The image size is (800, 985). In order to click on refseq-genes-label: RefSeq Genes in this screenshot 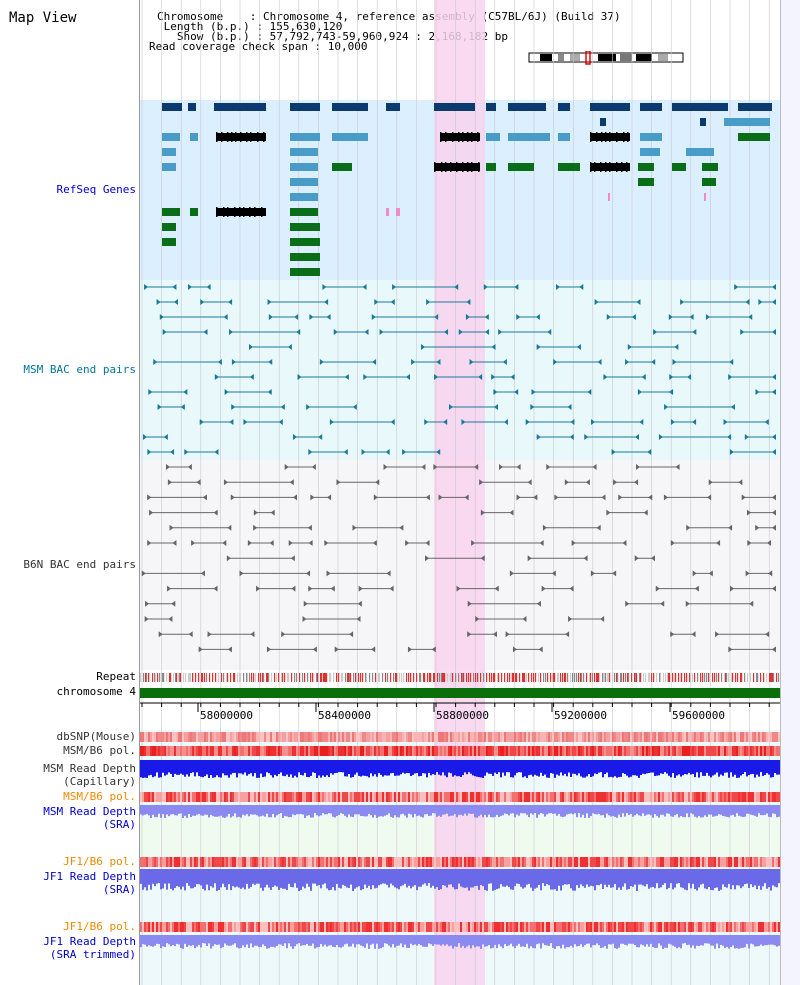, I will do `click(96, 189)`.